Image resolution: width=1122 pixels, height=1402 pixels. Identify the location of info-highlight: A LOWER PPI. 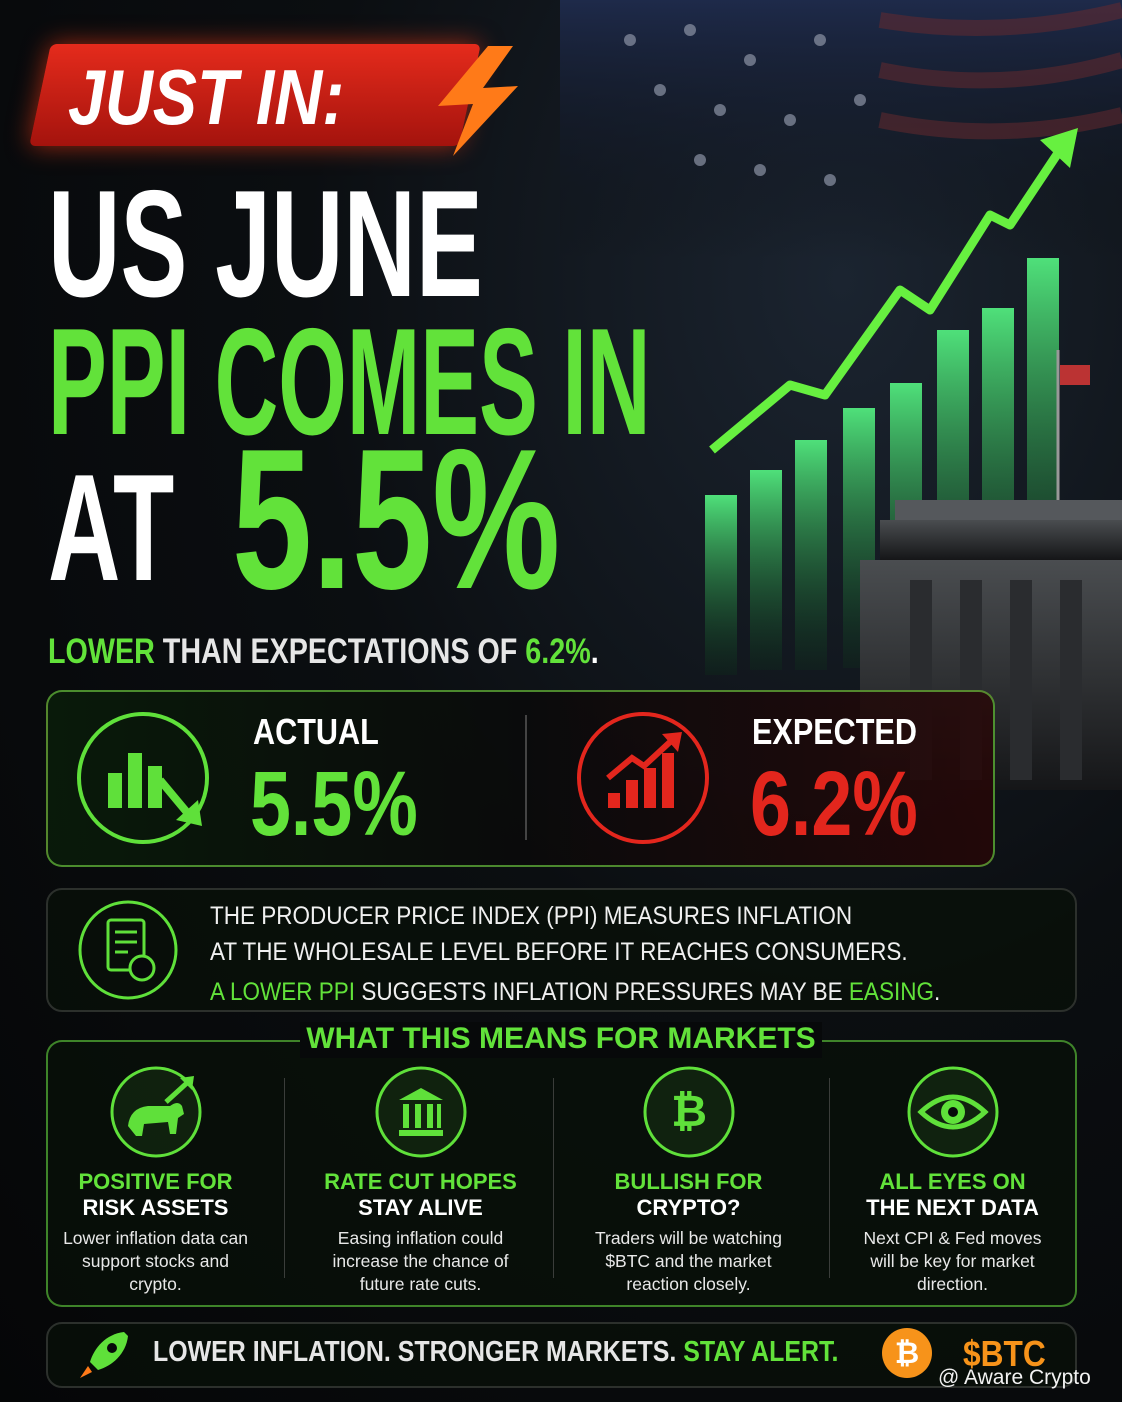
(283, 992).